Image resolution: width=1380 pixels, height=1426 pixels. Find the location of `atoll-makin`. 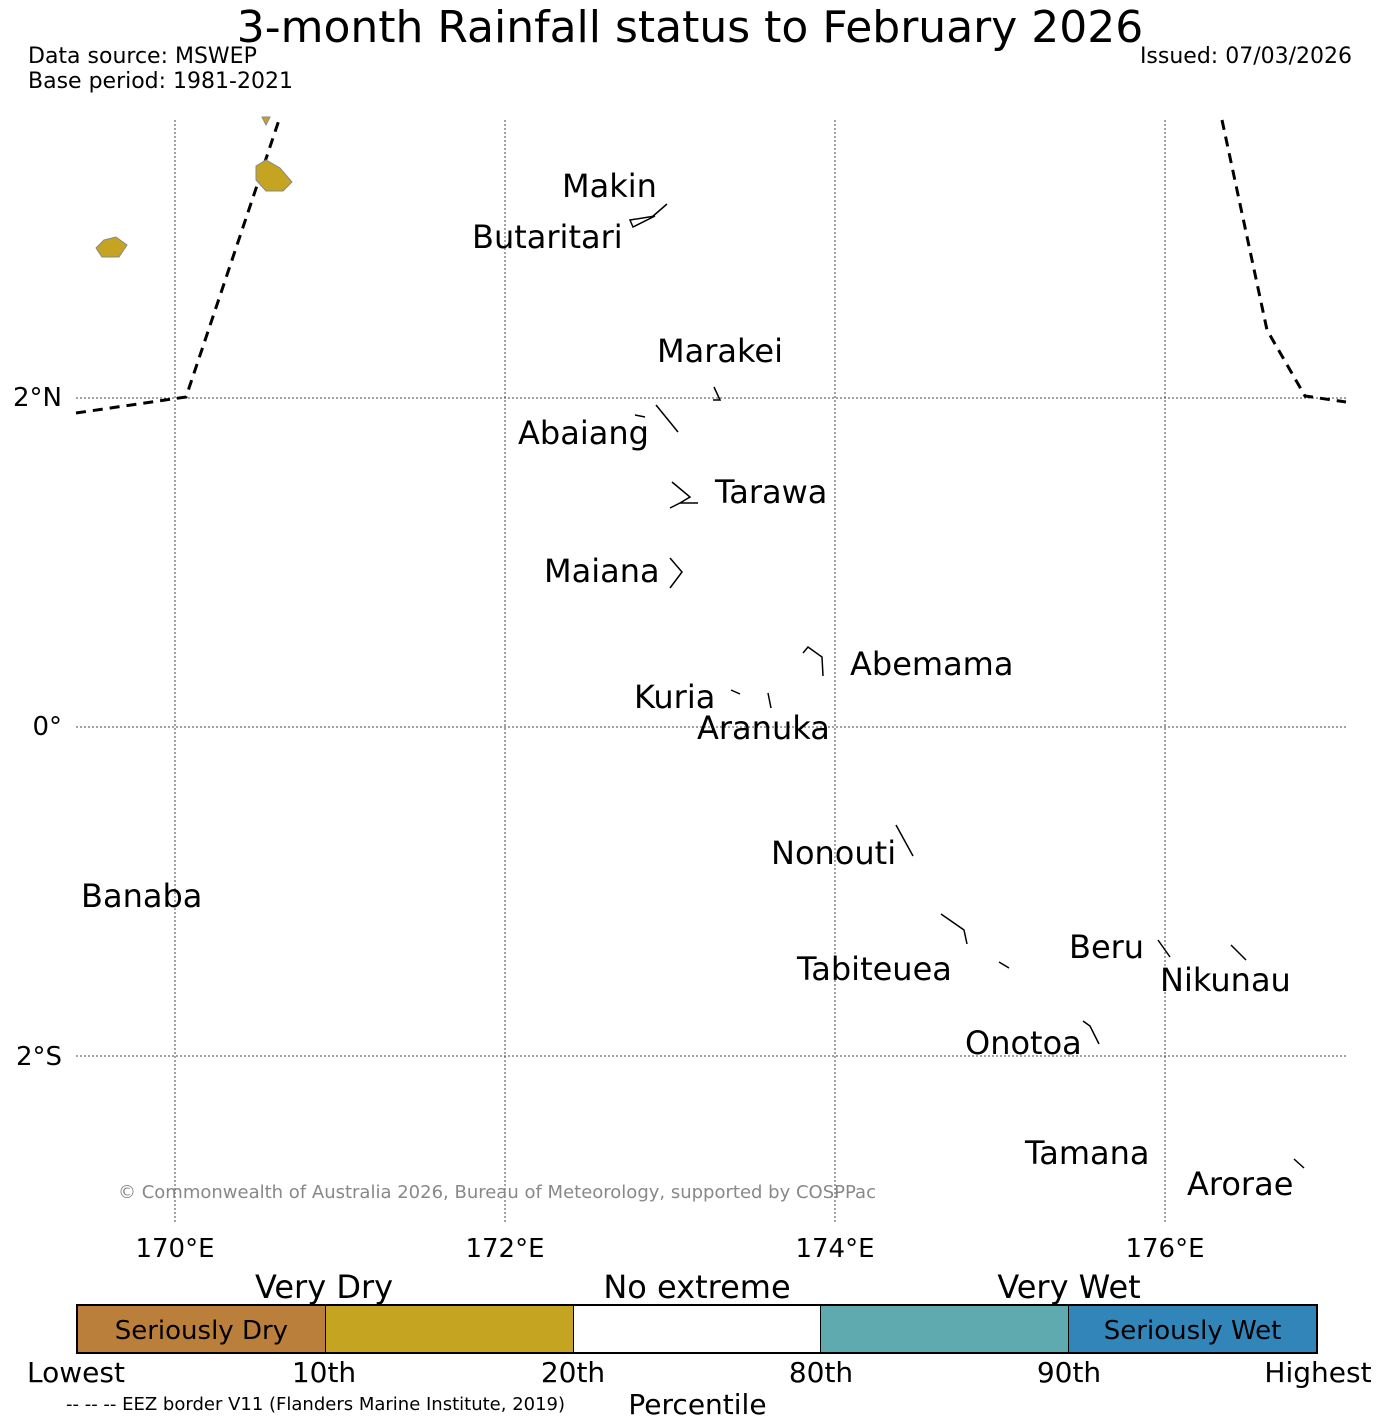

atoll-makin is located at coordinates (659, 210).